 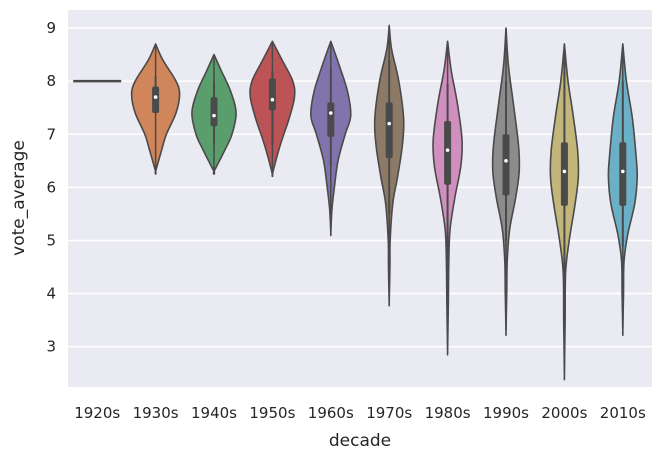 What do you see at coordinates (448, 198) in the screenshot?
I see `violin-1980s` at bounding box center [448, 198].